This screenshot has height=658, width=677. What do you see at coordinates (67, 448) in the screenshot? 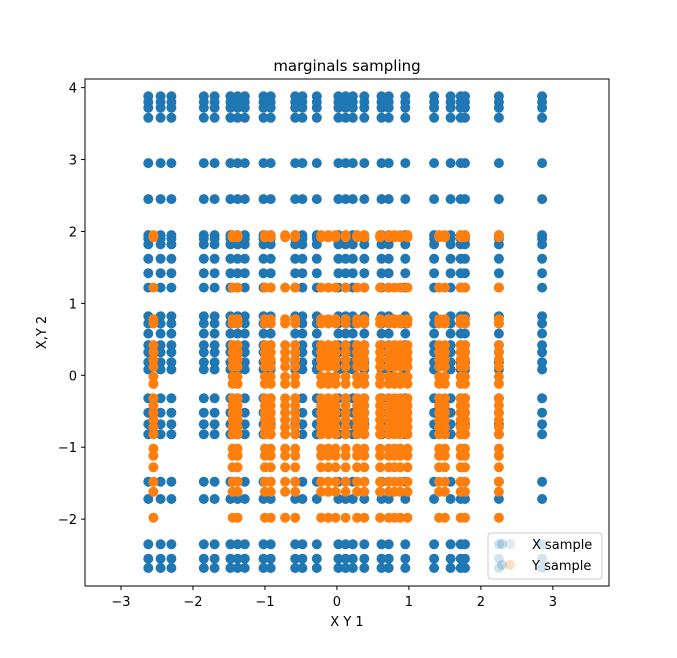
I see `y-tick-label: −1` at bounding box center [67, 448].